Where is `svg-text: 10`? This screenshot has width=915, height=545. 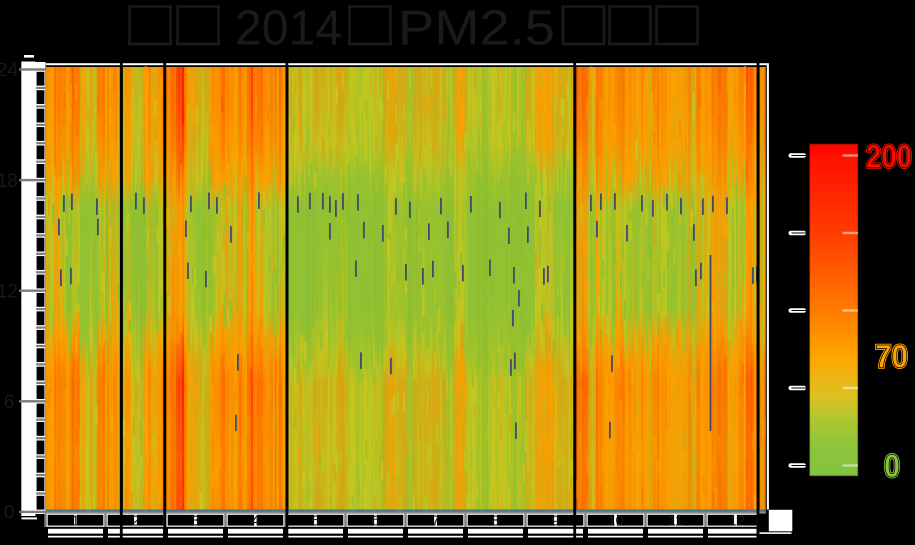 svg-text: 10 is located at coordinates (615, 520).